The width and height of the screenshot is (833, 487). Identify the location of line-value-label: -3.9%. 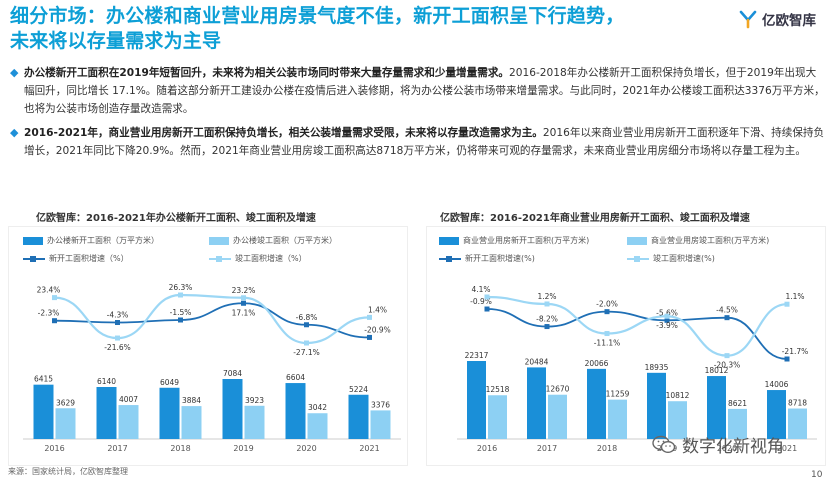
(667, 325).